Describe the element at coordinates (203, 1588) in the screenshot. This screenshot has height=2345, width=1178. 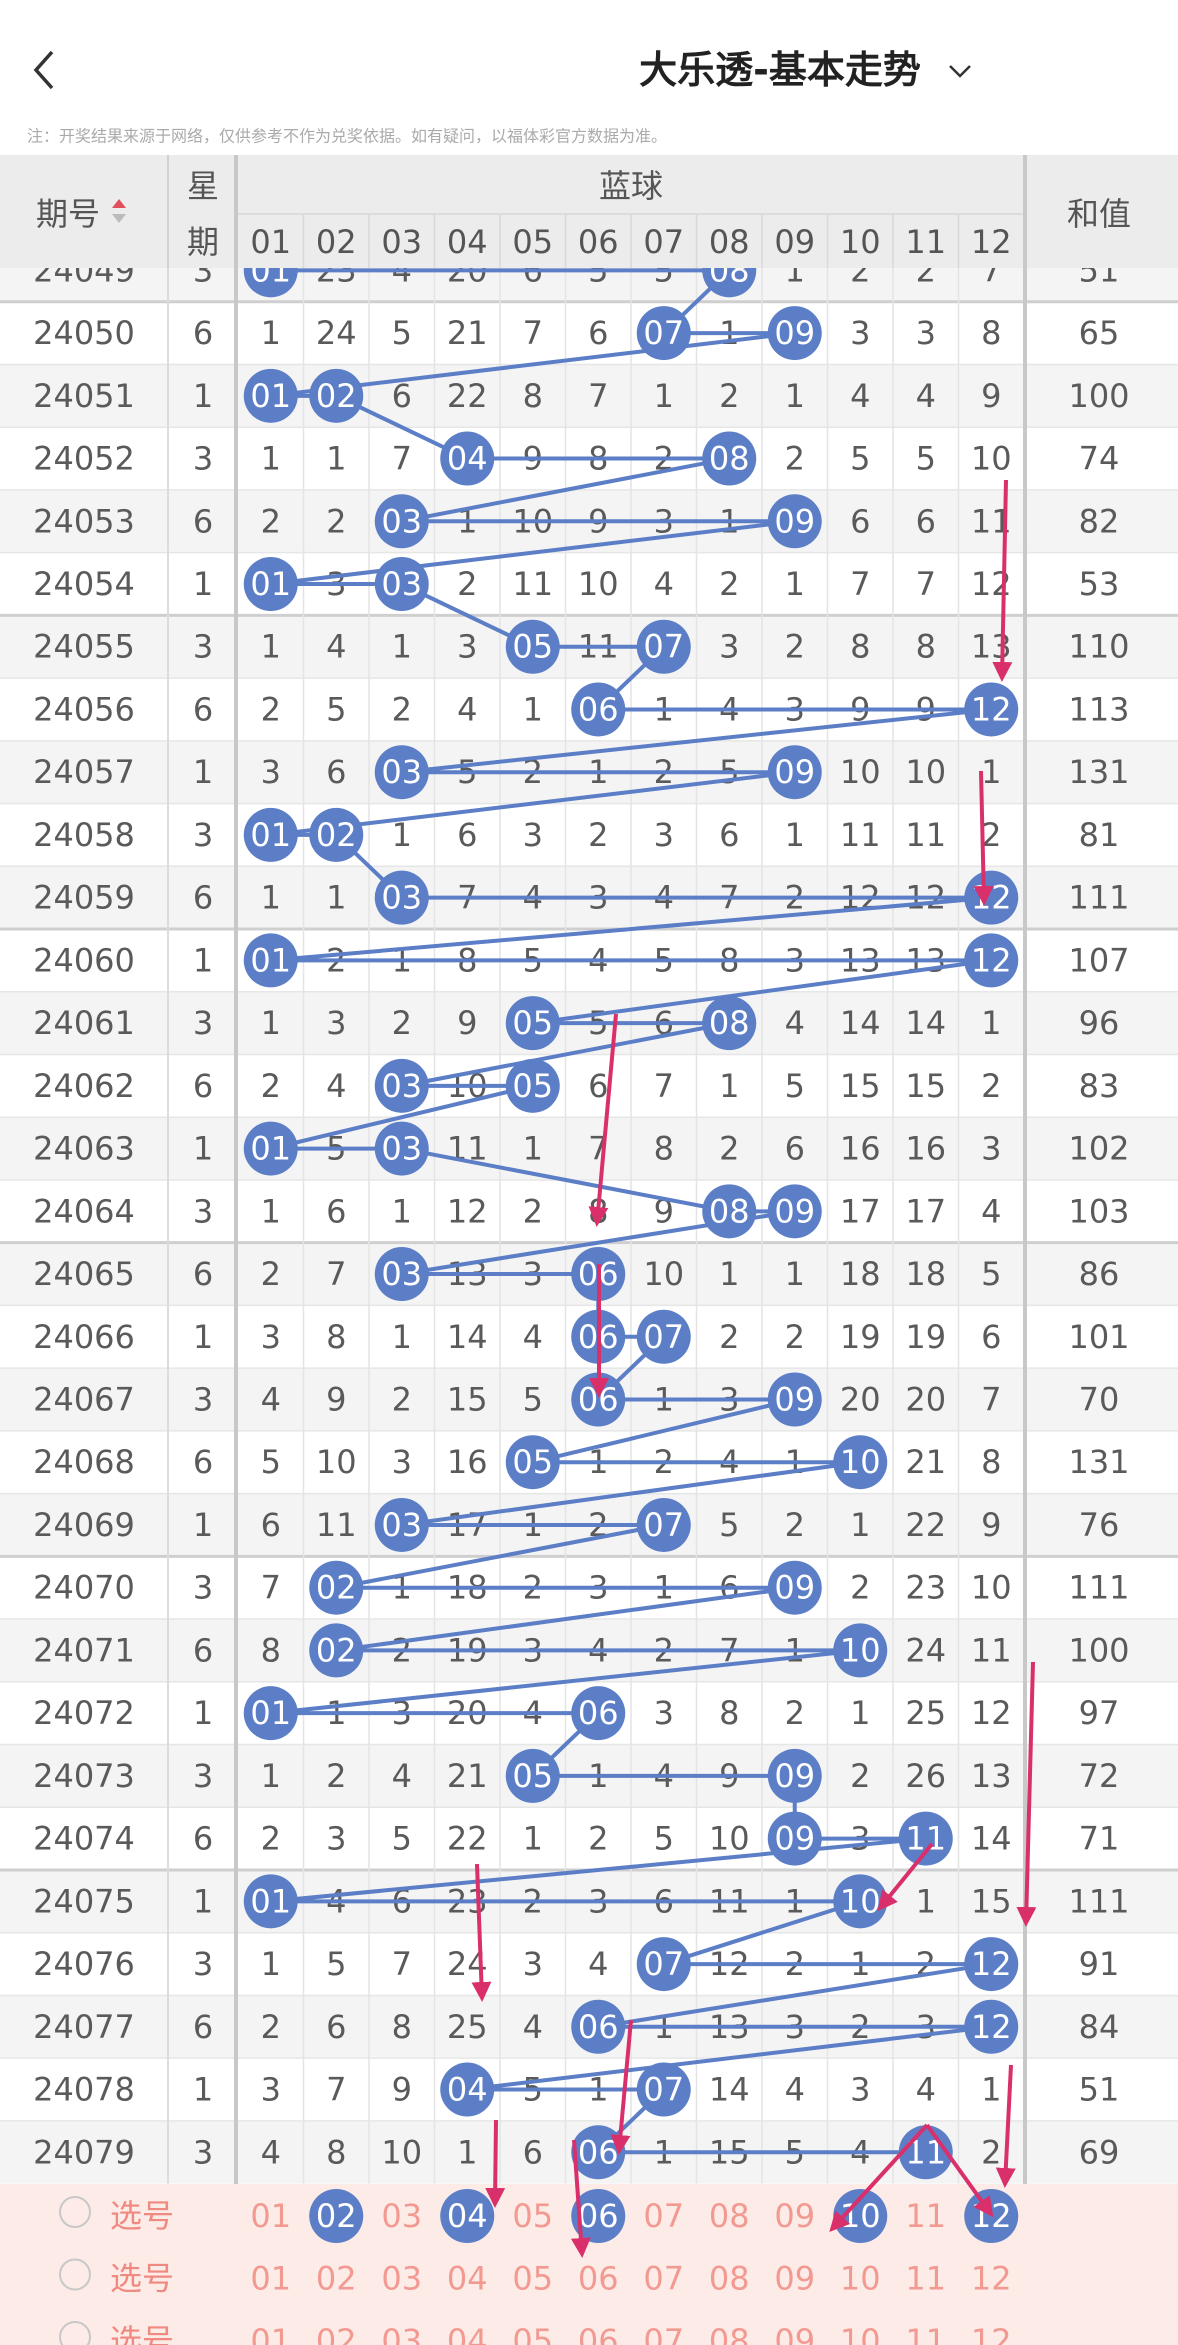
I see `weekday: 3` at that location.